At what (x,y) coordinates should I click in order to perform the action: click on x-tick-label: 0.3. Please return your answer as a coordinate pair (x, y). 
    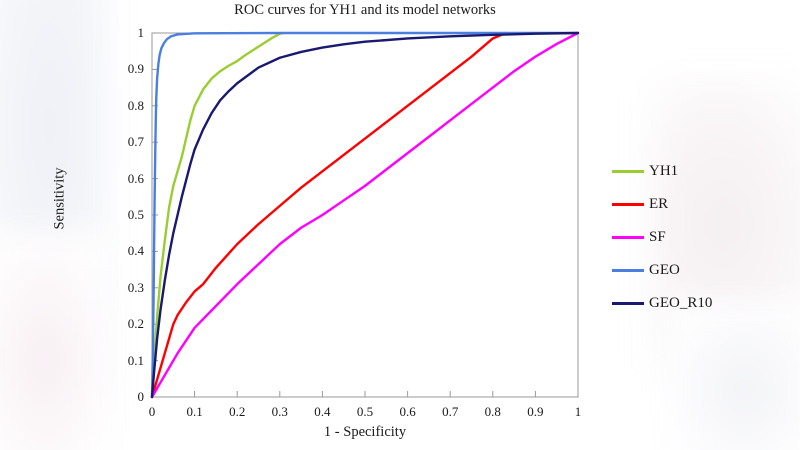
    Looking at the image, I should click on (279, 411).